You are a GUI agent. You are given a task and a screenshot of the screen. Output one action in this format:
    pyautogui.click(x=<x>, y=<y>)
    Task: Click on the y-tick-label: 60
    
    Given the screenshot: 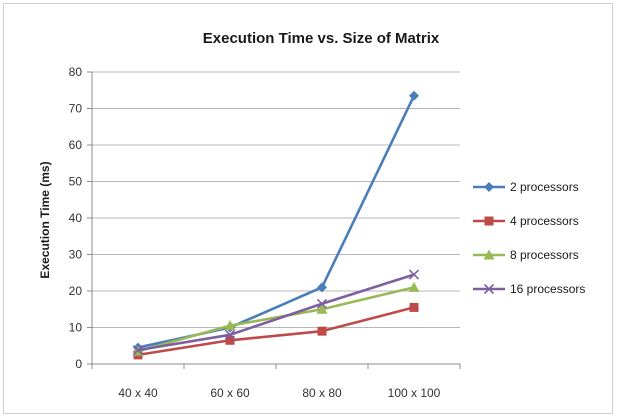 What is the action you would take?
    pyautogui.click(x=76, y=145)
    